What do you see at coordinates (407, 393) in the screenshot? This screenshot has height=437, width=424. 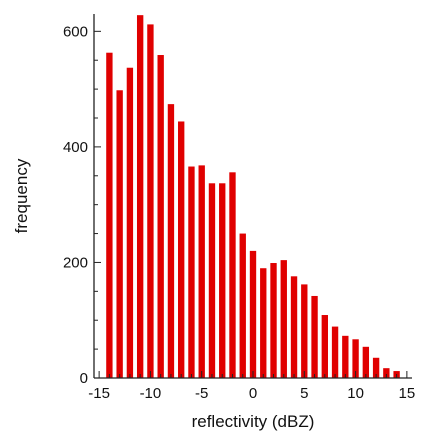 I see `x-tick-label: 15` at bounding box center [407, 393].